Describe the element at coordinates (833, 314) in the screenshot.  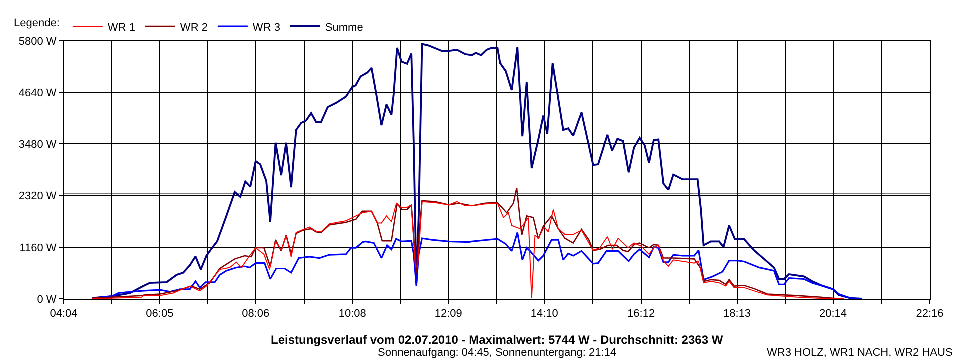
I see `x-tick-label: 20:14` at that location.